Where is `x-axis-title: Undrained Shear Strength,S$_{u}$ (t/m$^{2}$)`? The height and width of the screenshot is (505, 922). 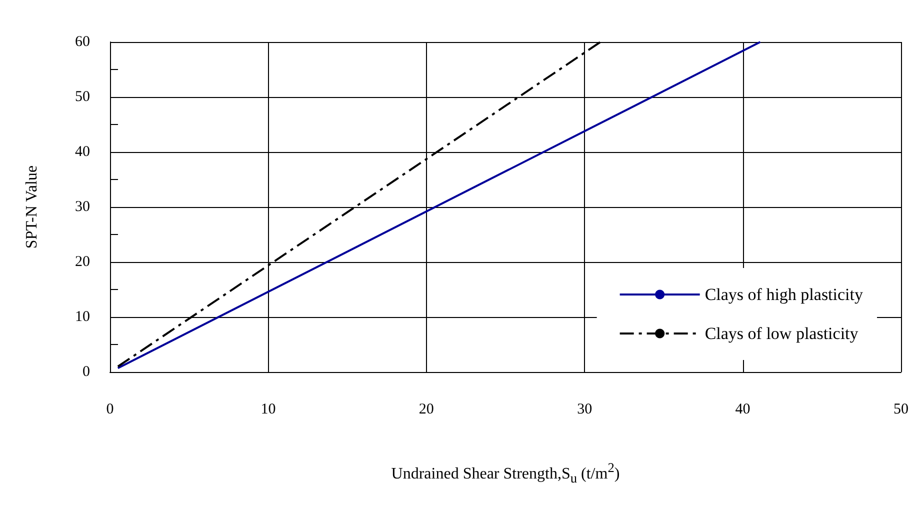
x-axis-title: Undrained Shear Strength,S$_{u}$ (t/m$^{2}$) is located at coordinates (505, 473).